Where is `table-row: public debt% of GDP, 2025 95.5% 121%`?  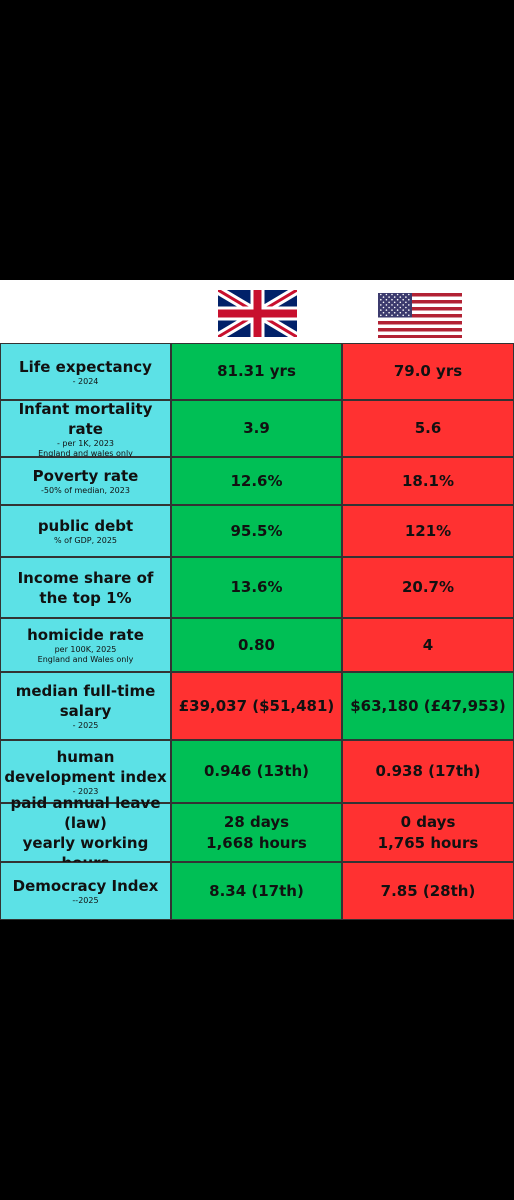
table-row: public debt% of GDP, 2025 95.5% 121% is located at coordinates (257, 531).